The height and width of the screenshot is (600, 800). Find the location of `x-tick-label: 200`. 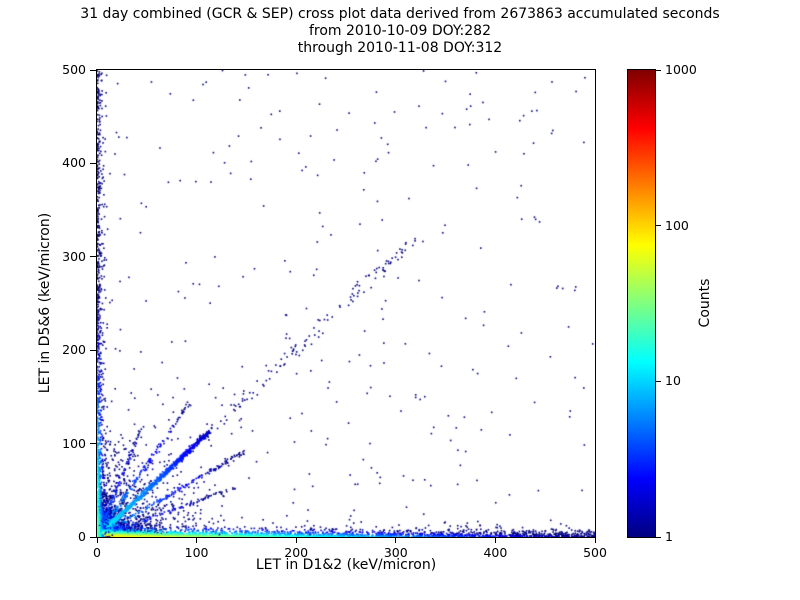

x-tick-label: 200 is located at coordinates (296, 552).